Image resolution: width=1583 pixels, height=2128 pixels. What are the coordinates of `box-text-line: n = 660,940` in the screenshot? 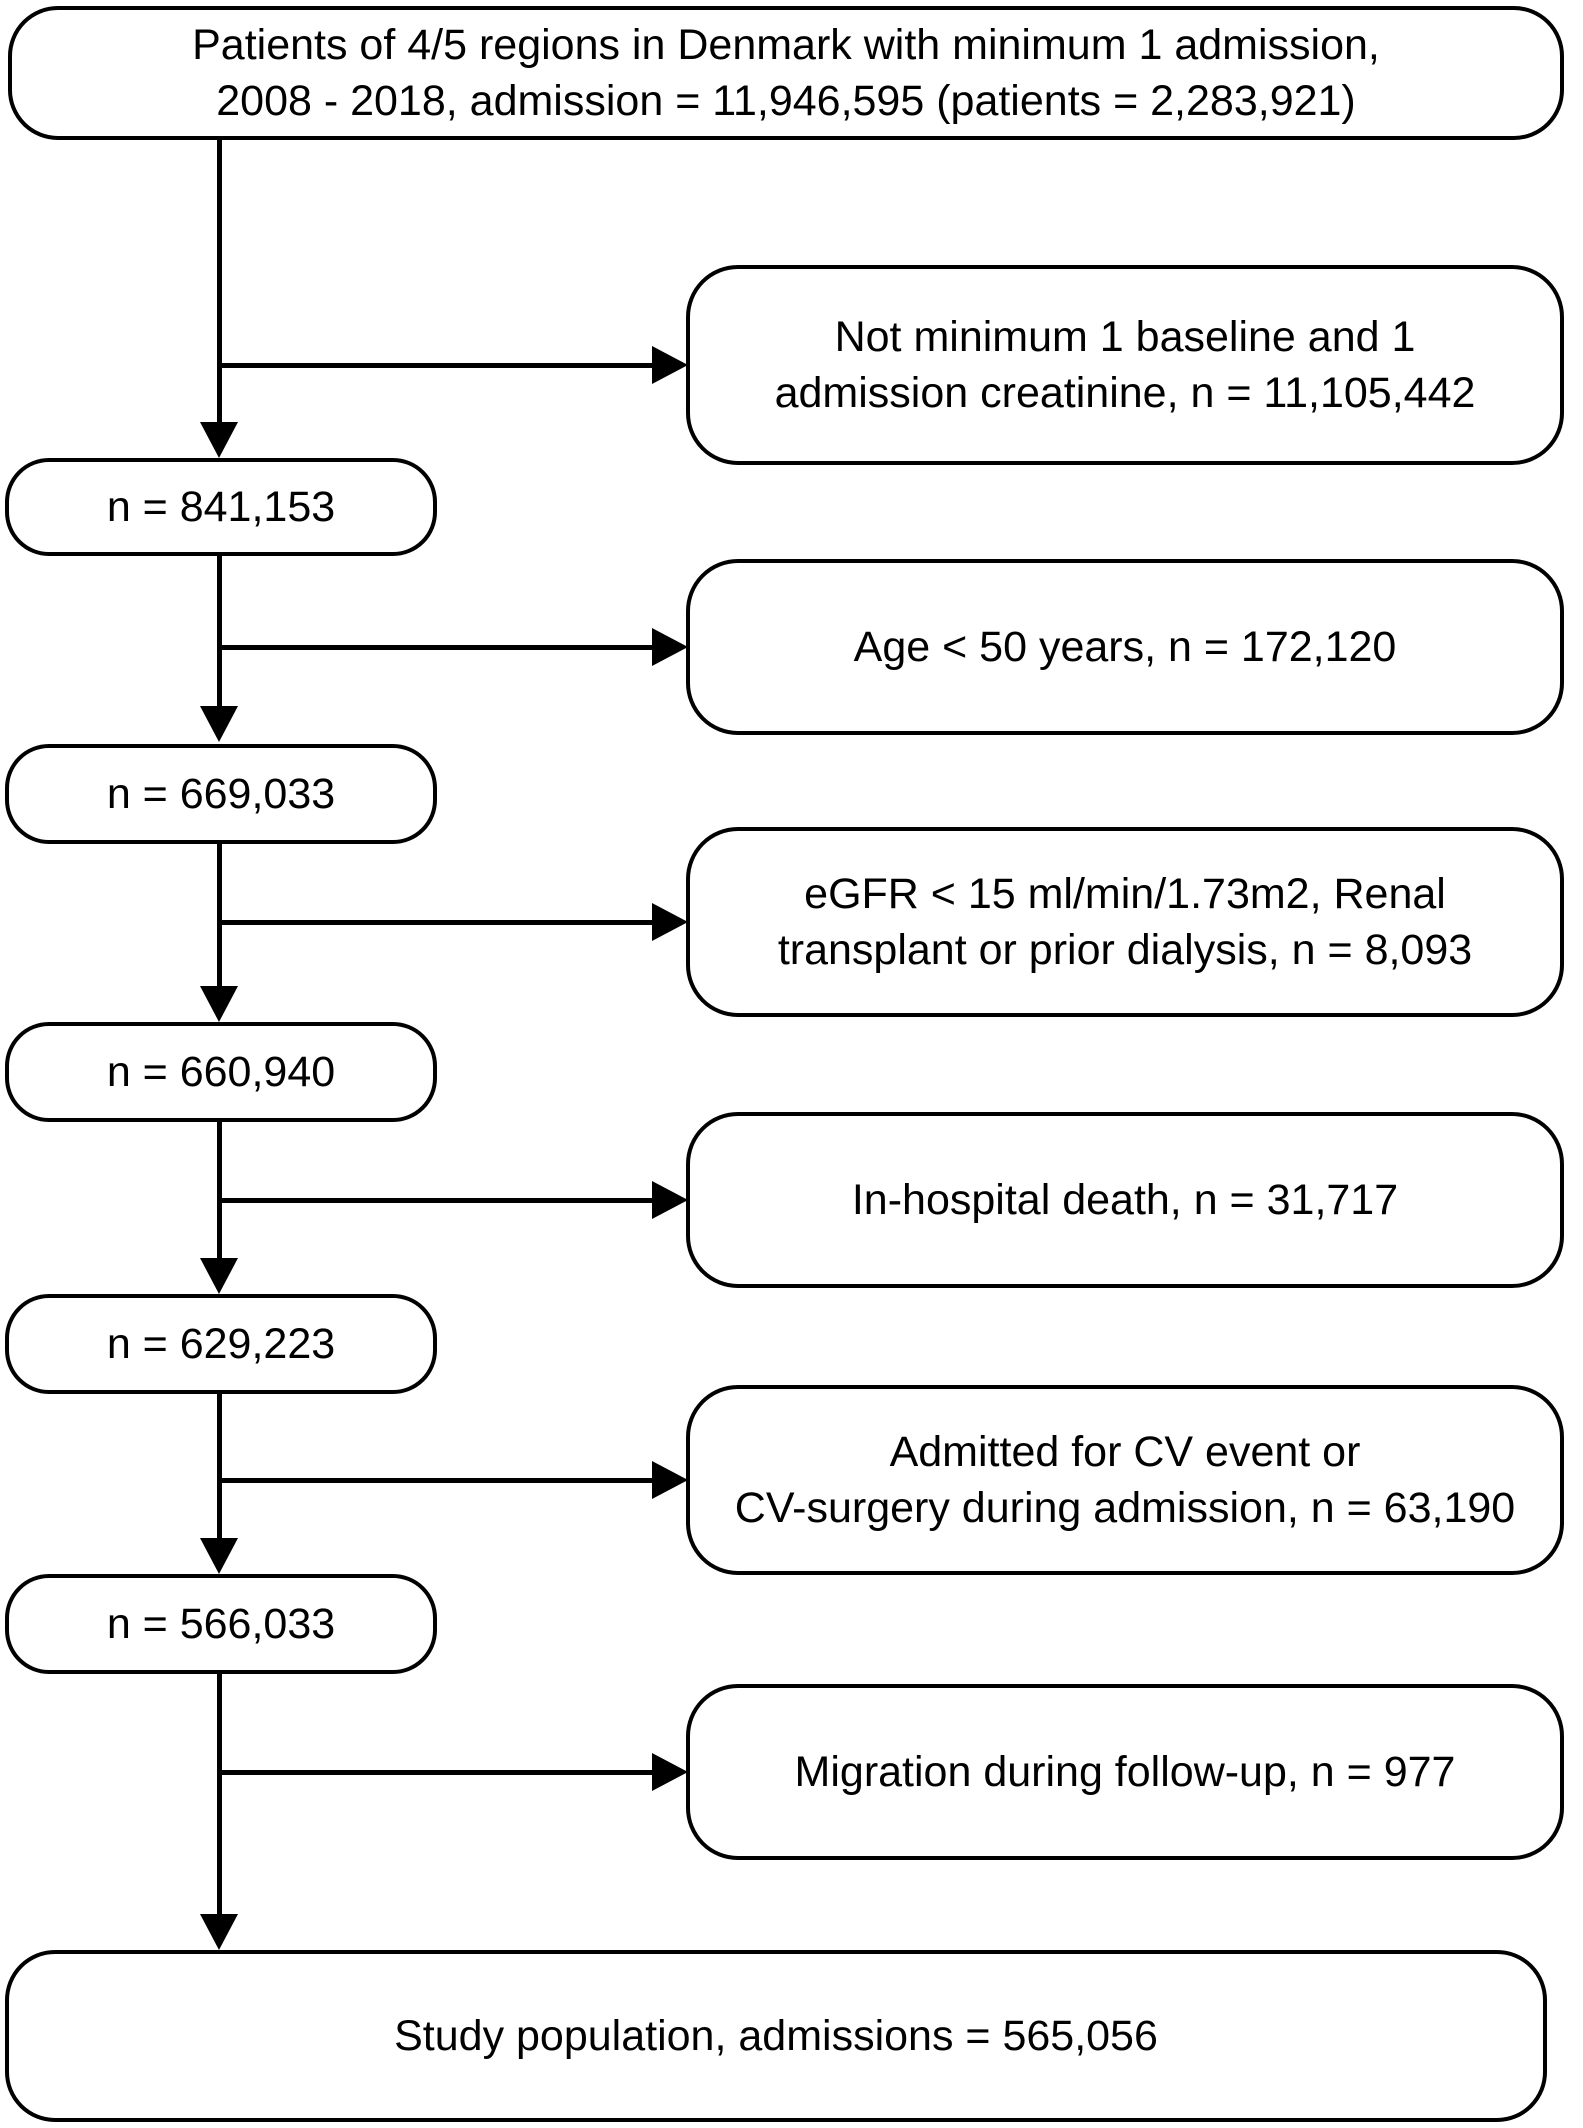 It's located at (221, 1072).